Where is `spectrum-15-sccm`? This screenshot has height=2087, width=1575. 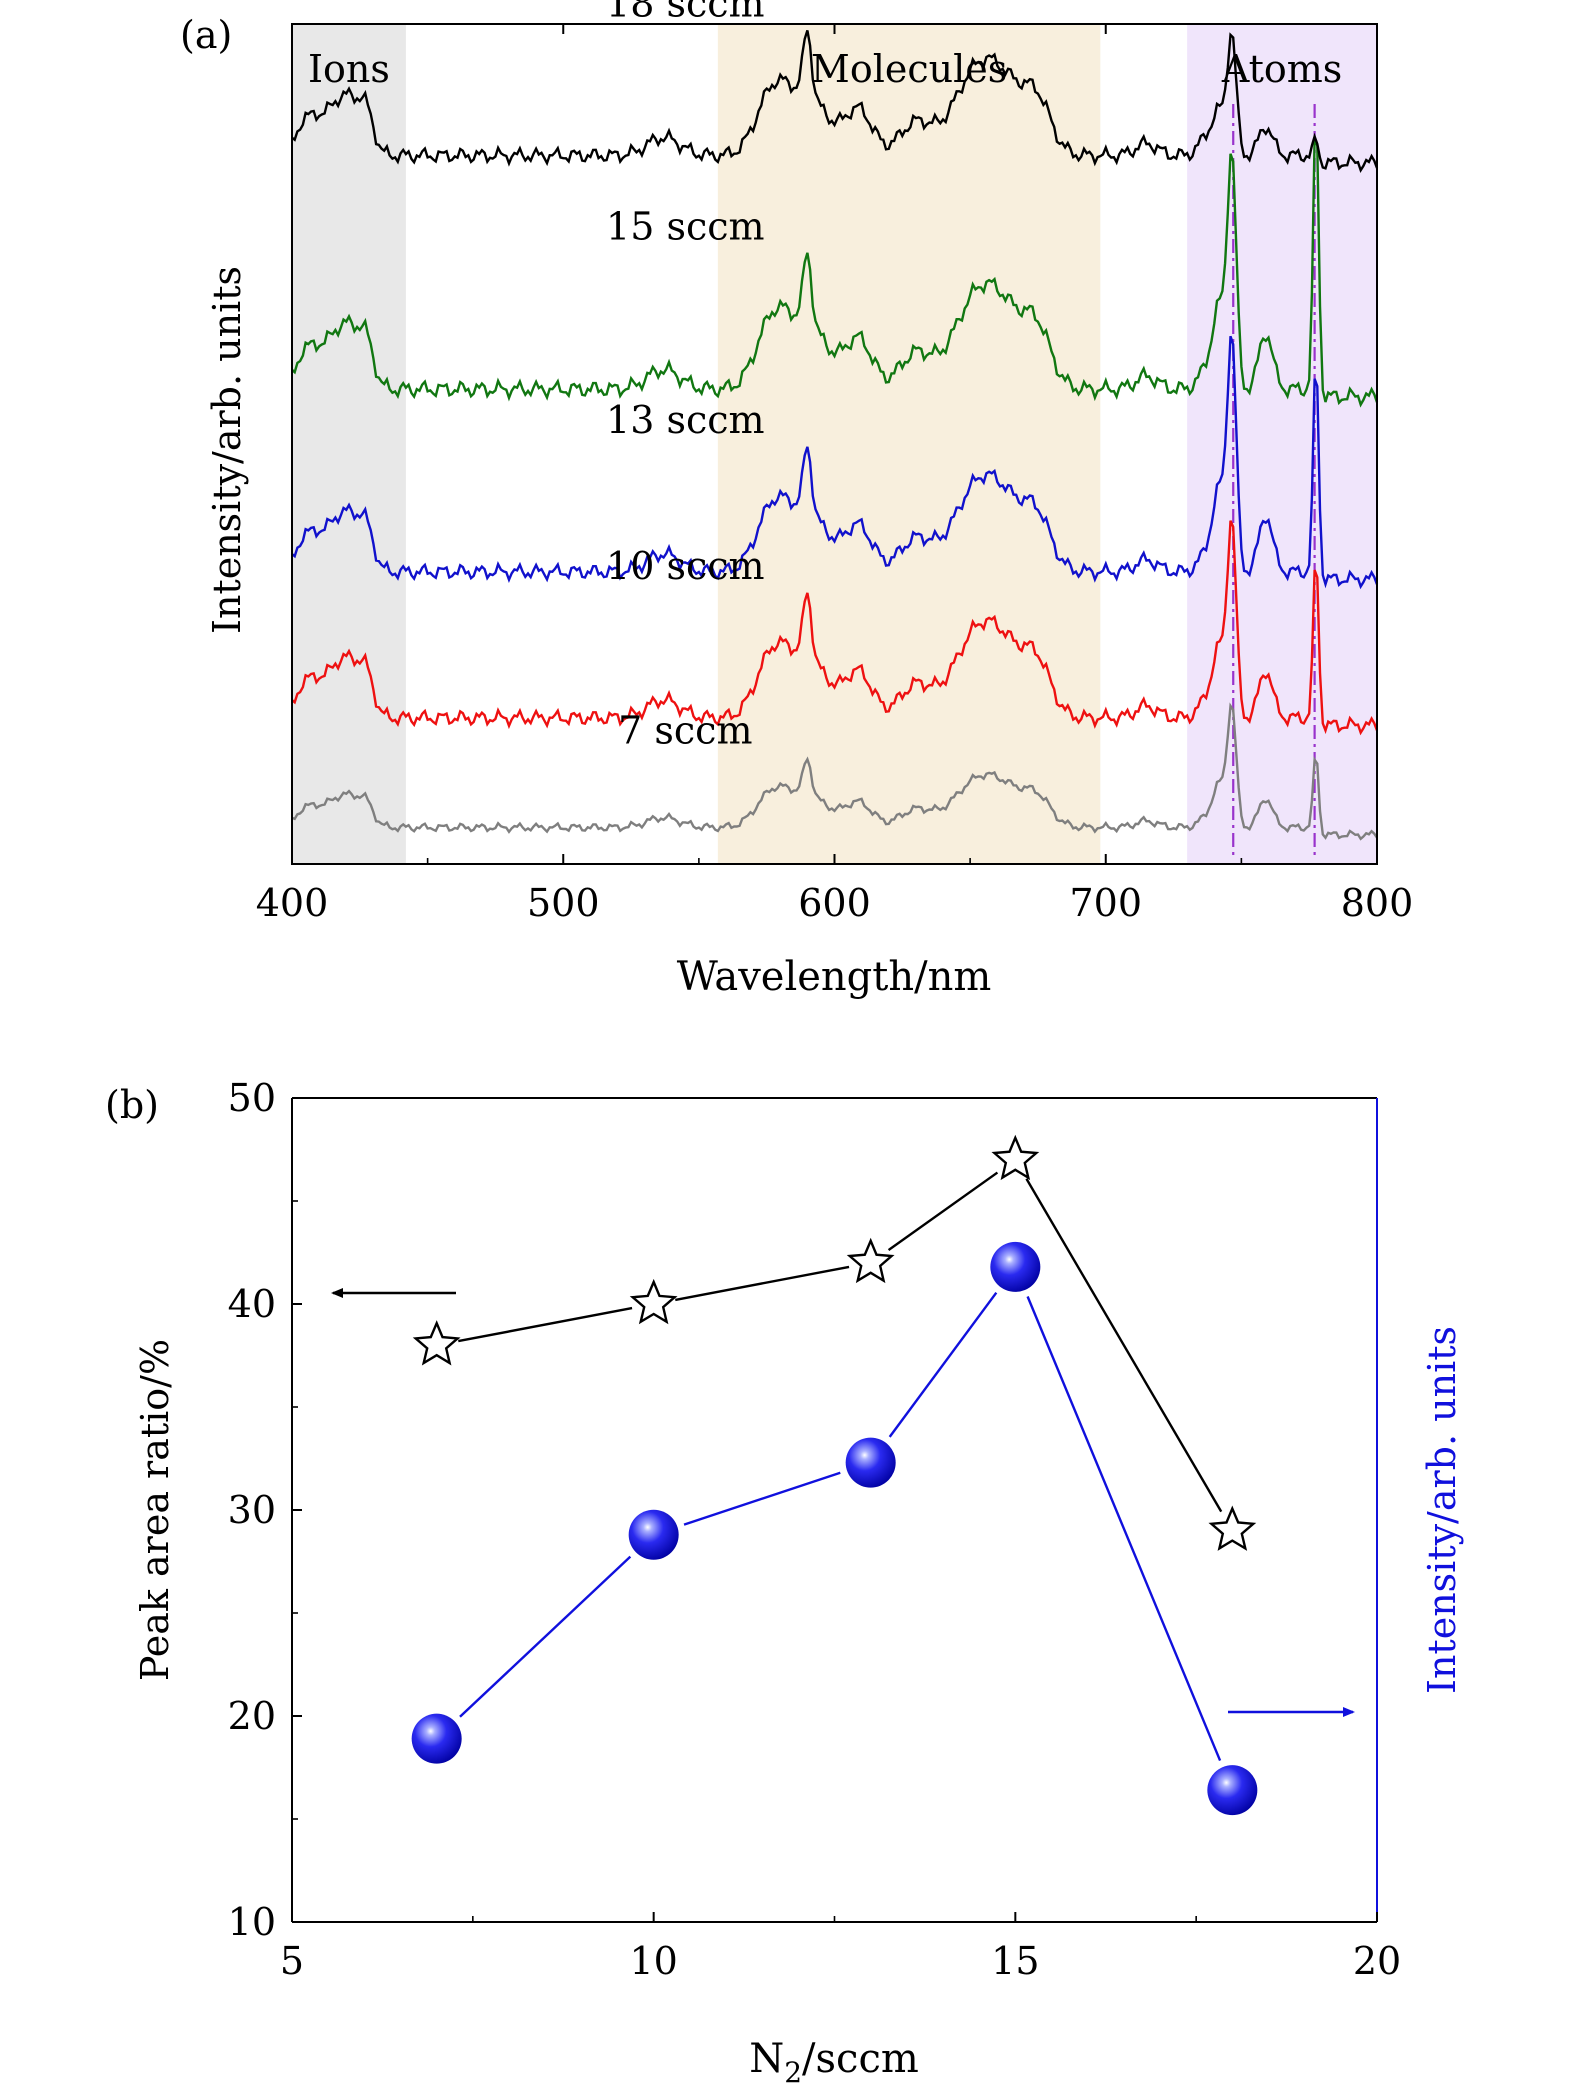 spectrum-15-sccm is located at coordinates (835, 272).